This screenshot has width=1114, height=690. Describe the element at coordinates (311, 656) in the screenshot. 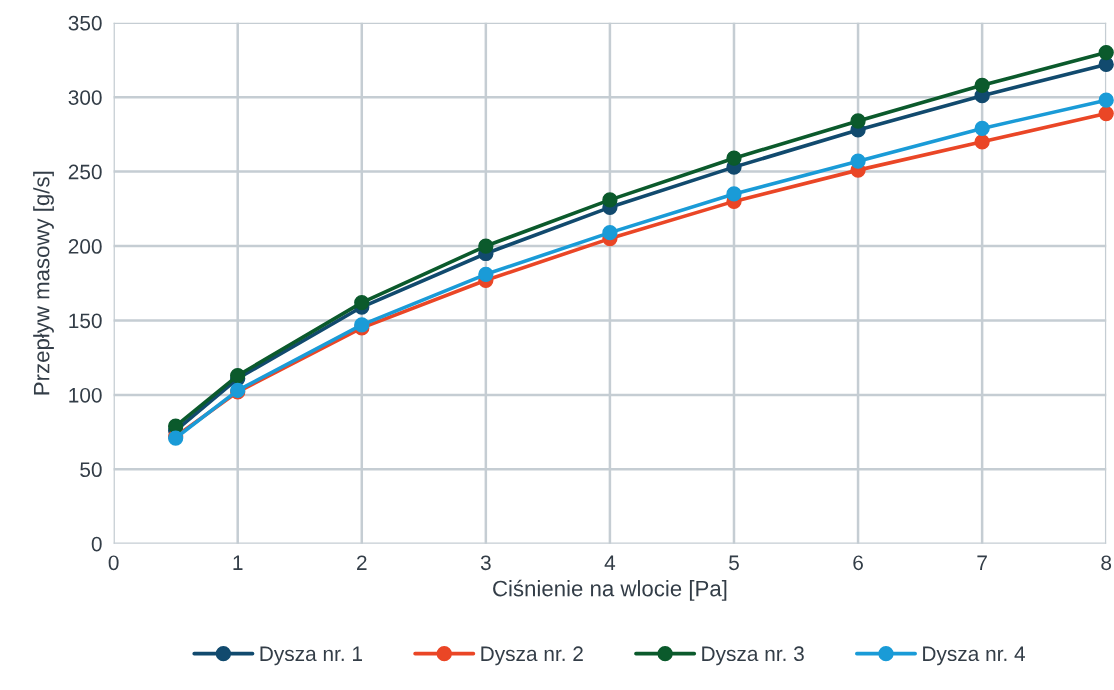

I see `legend-label: Dysza nr. 1` at that location.